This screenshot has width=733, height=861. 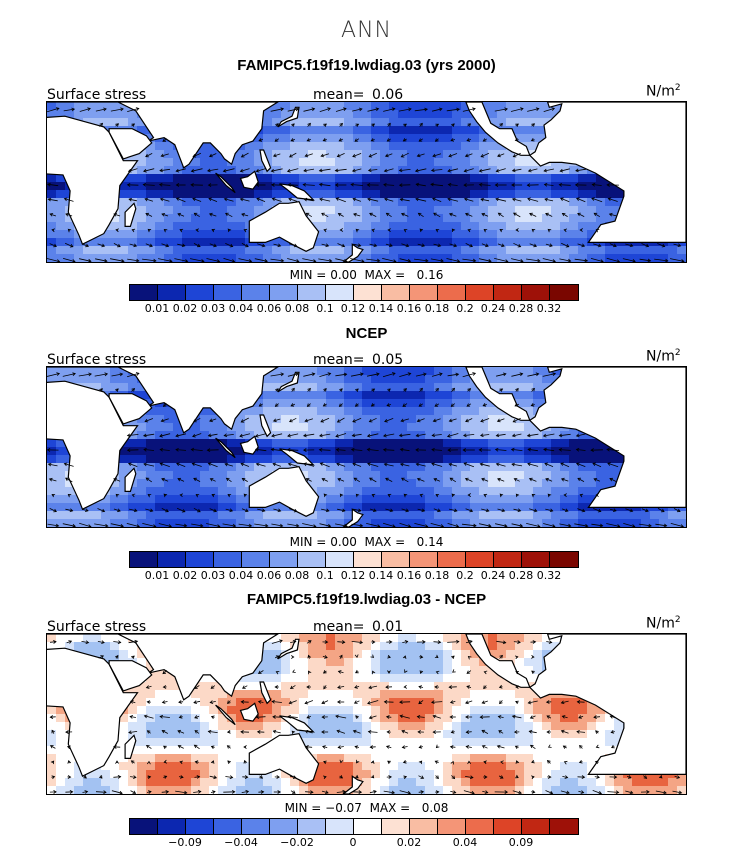 What do you see at coordinates (409, 308) in the screenshot?
I see `colorbar-tick-label: 0.16` at bounding box center [409, 308].